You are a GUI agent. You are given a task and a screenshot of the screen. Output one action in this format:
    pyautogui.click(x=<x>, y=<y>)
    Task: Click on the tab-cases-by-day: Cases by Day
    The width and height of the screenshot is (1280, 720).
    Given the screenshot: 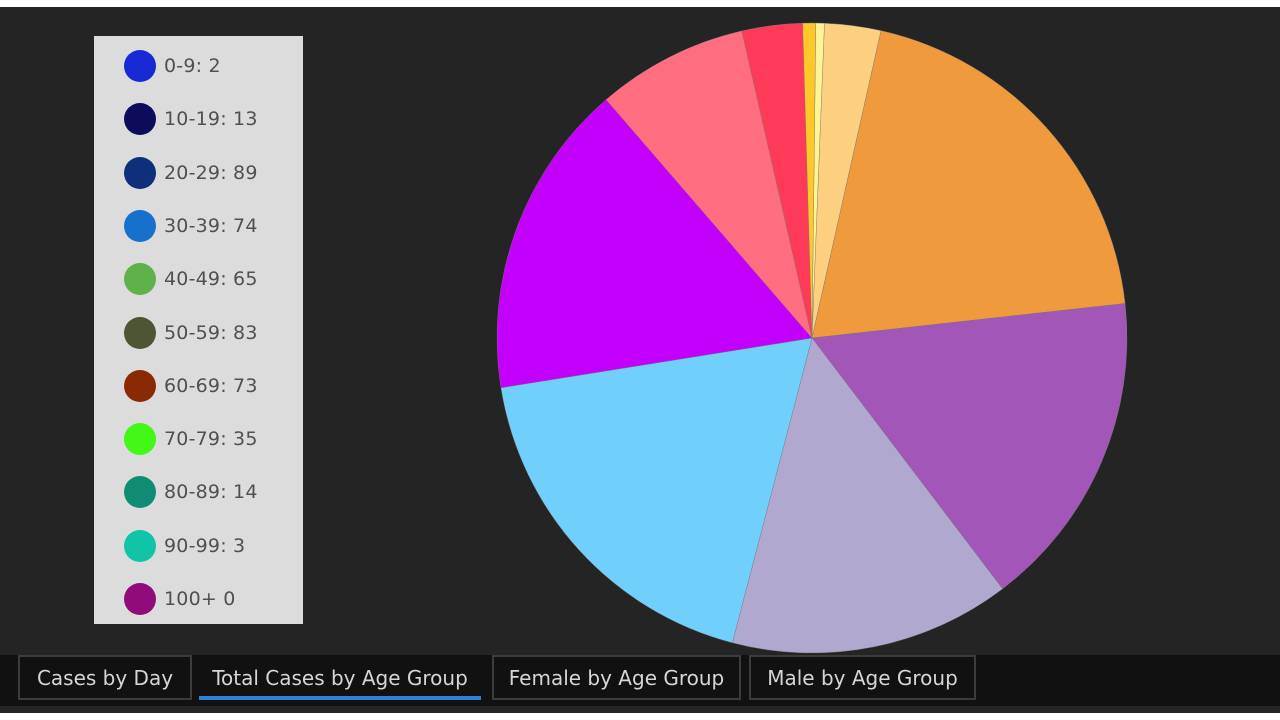 What is the action you would take?
    pyautogui.click(x=105, y=677)
    